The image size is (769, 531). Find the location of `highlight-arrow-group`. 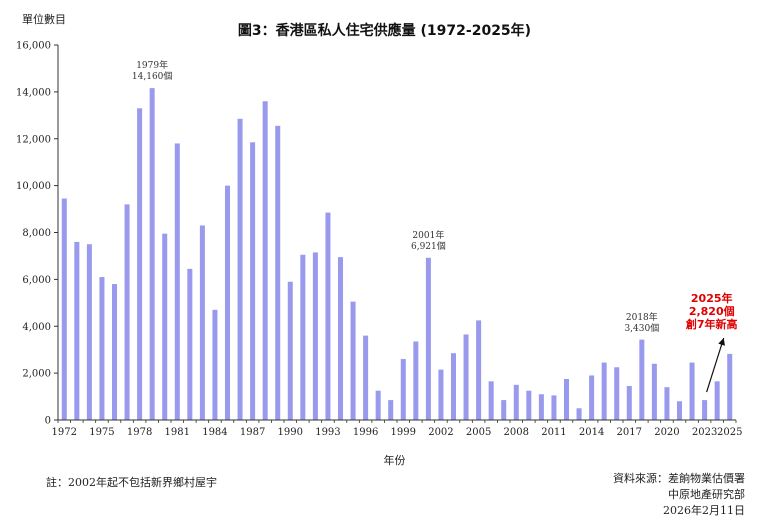

highlight-arrow-group is located at coordinates (715, 365).